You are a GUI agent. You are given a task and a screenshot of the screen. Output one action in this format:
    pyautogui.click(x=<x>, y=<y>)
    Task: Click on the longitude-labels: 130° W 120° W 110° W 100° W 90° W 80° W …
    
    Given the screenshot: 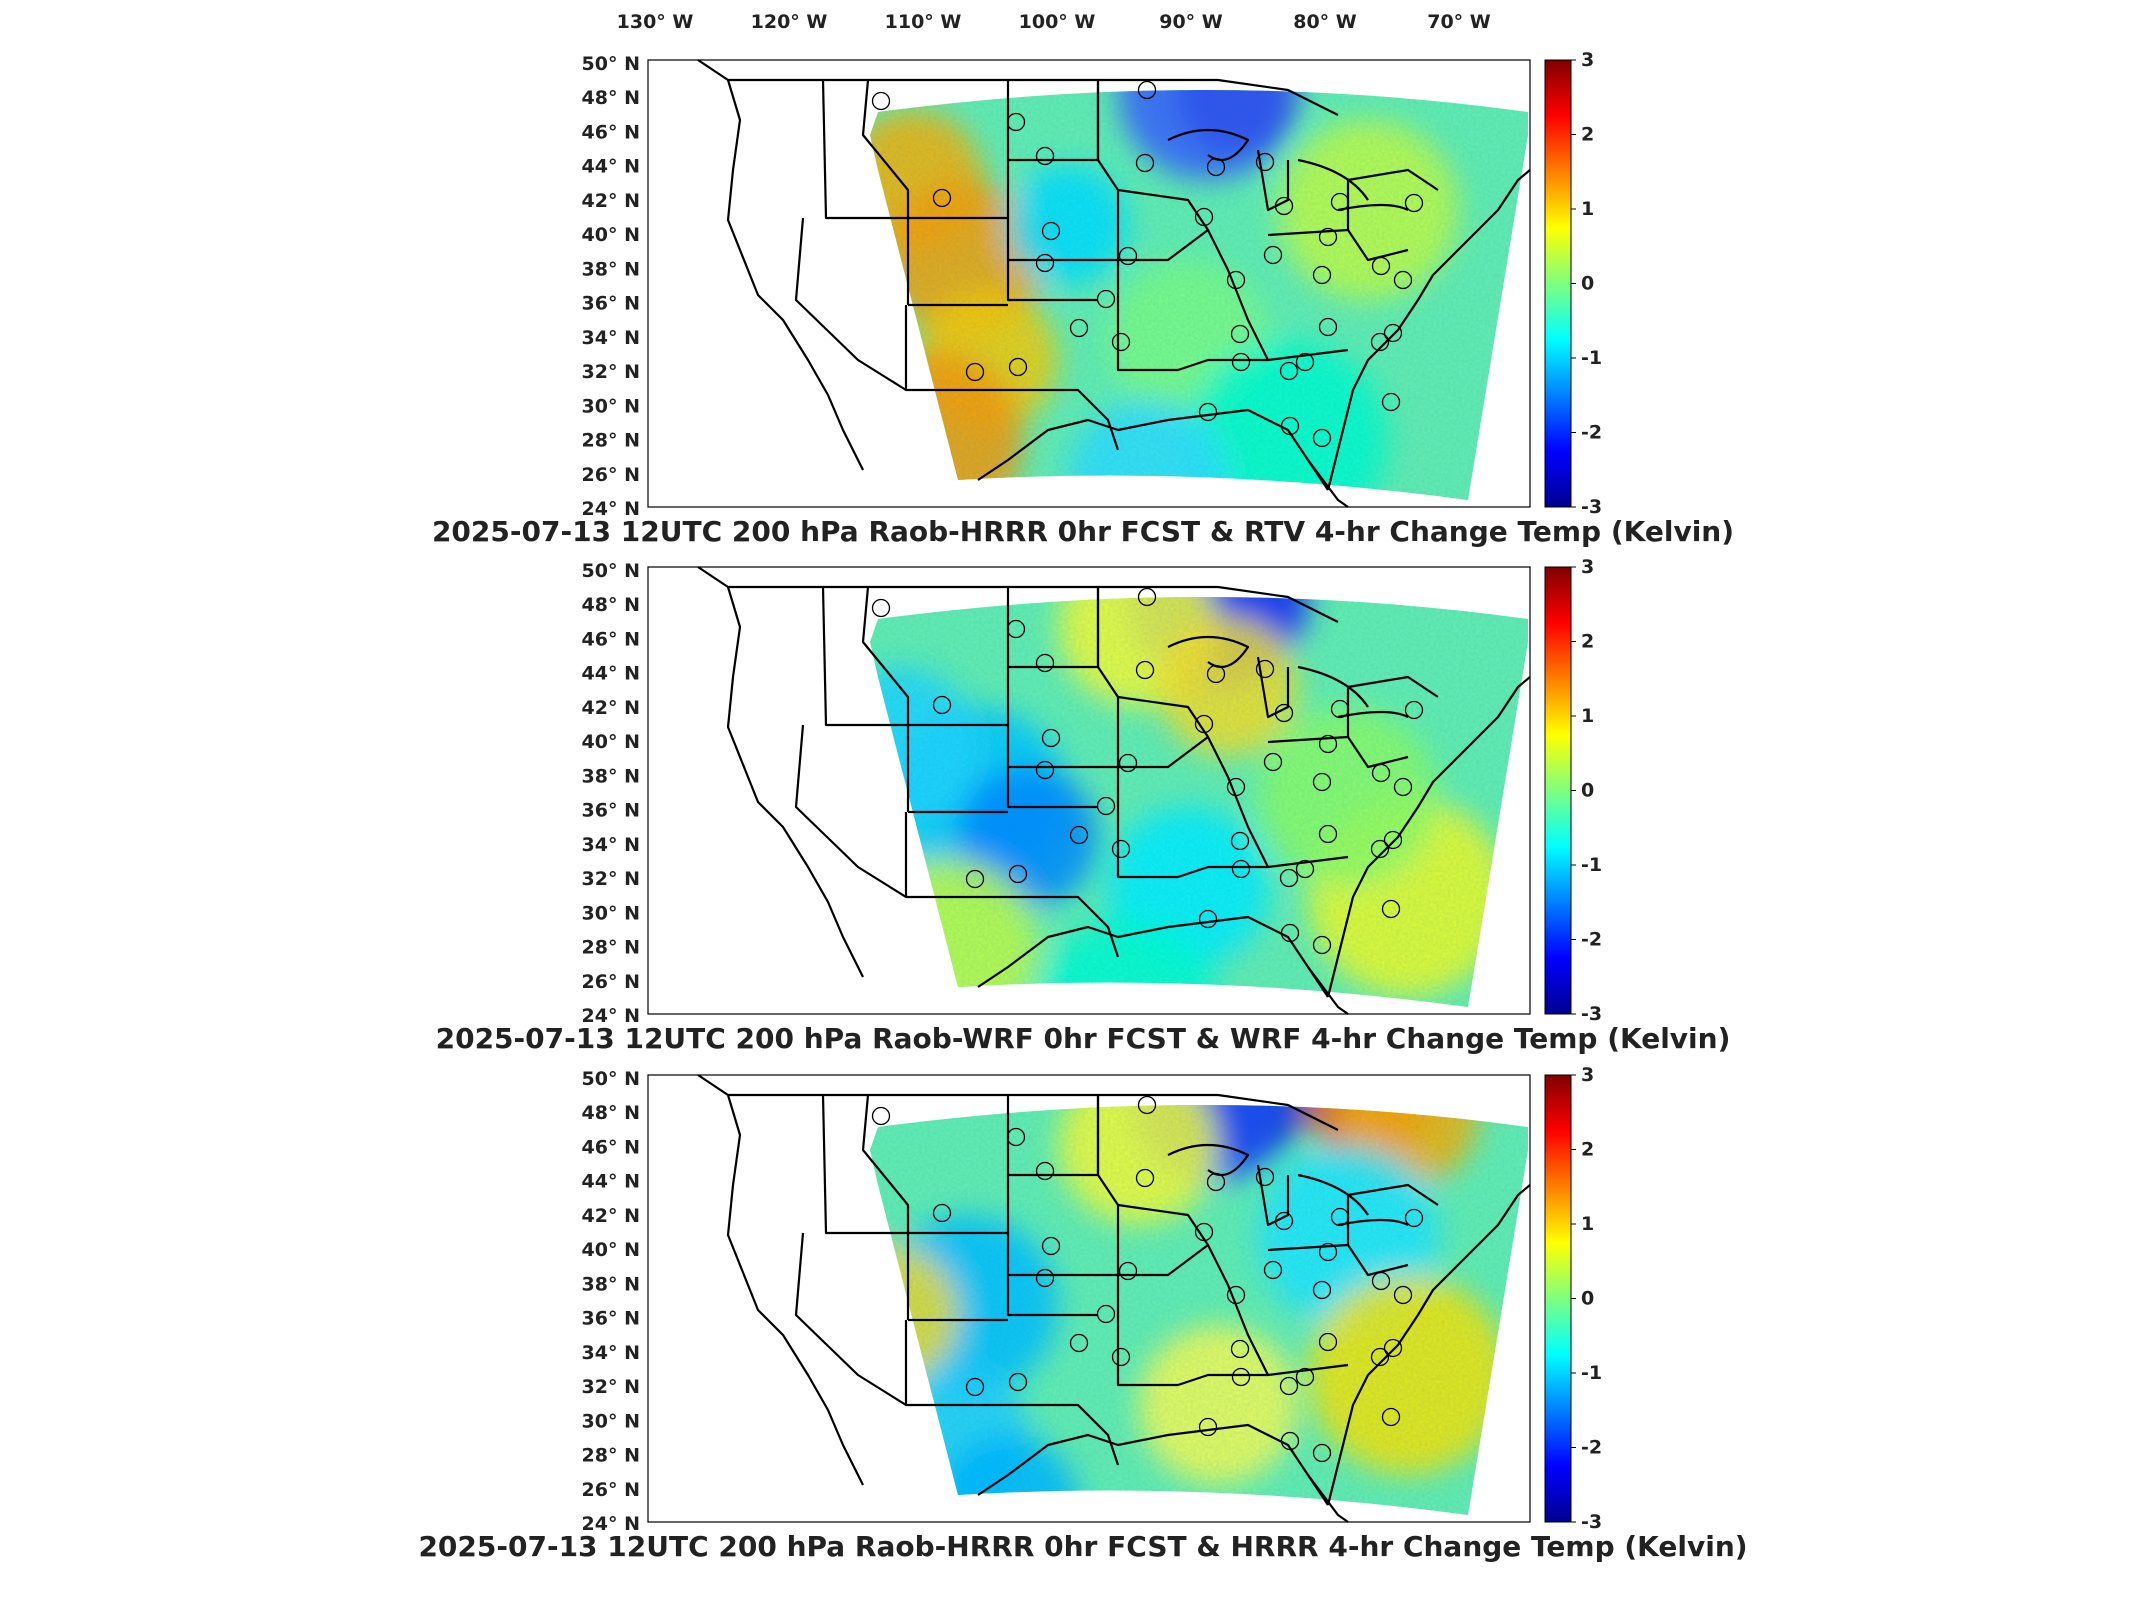 What is the action you would take?
    pyautogui.click(x=1054, y=22)
    